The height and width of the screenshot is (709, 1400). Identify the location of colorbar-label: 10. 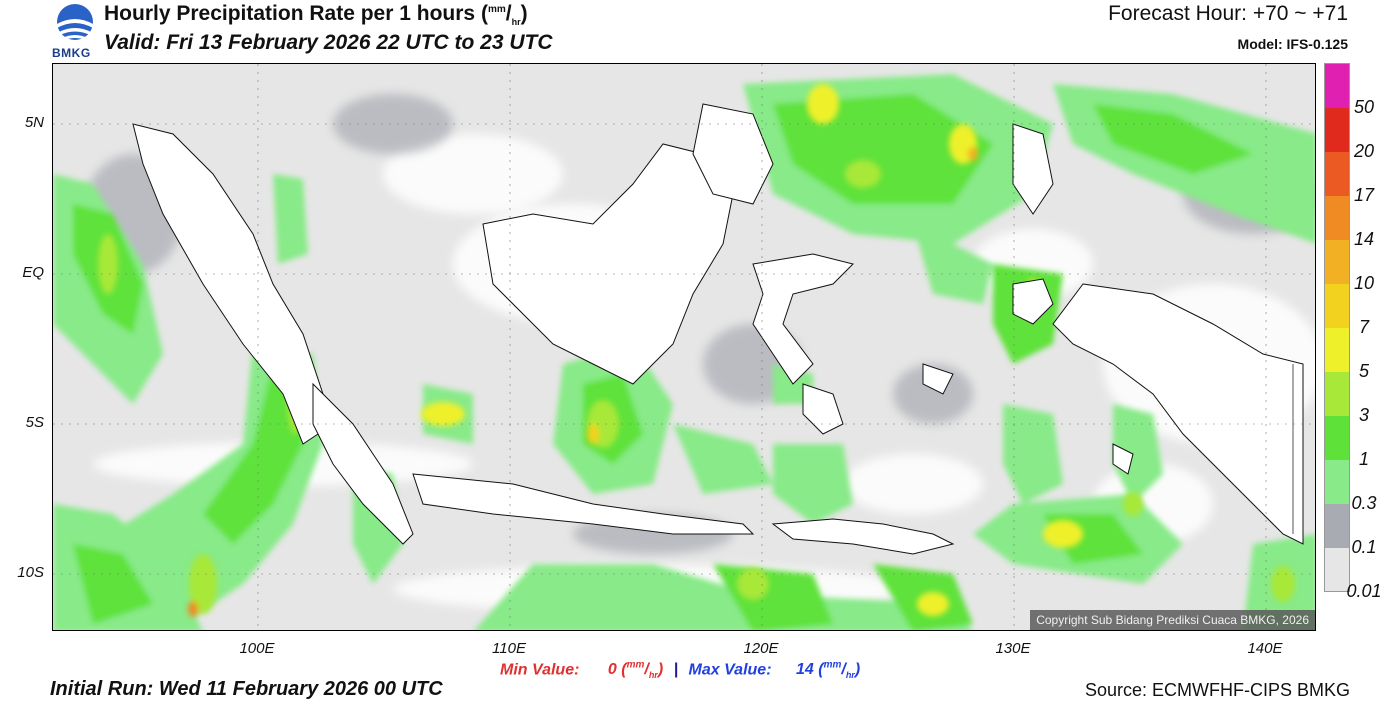
(1364, 283).